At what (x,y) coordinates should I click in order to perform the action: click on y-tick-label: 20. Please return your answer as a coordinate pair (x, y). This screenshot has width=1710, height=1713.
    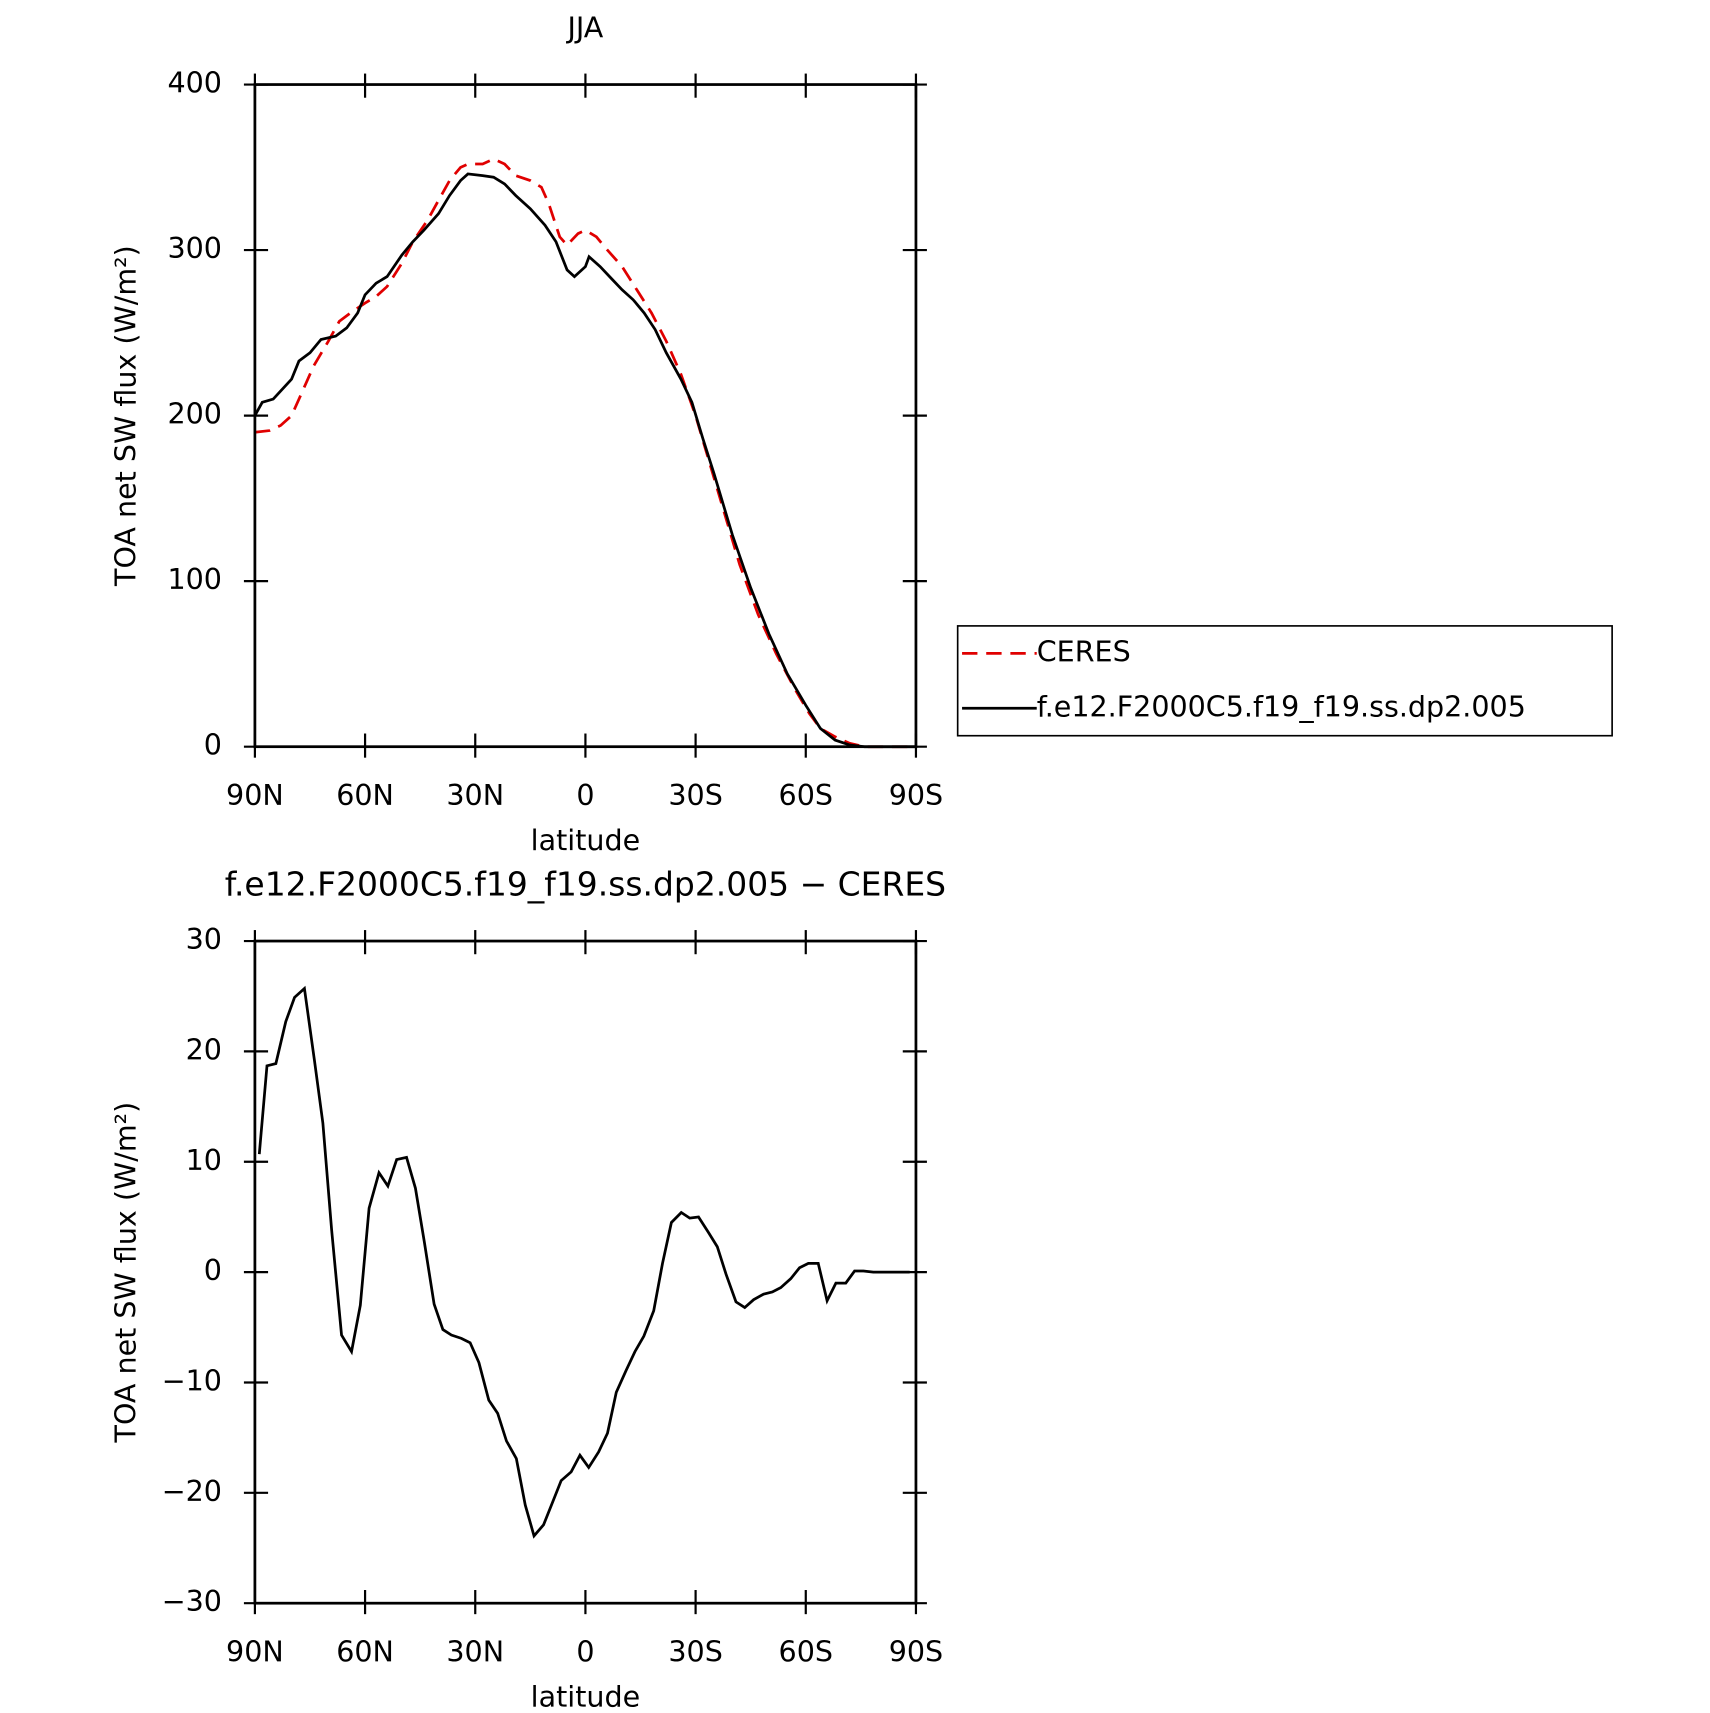
    Looking at the image, I should click on (204, 1049).